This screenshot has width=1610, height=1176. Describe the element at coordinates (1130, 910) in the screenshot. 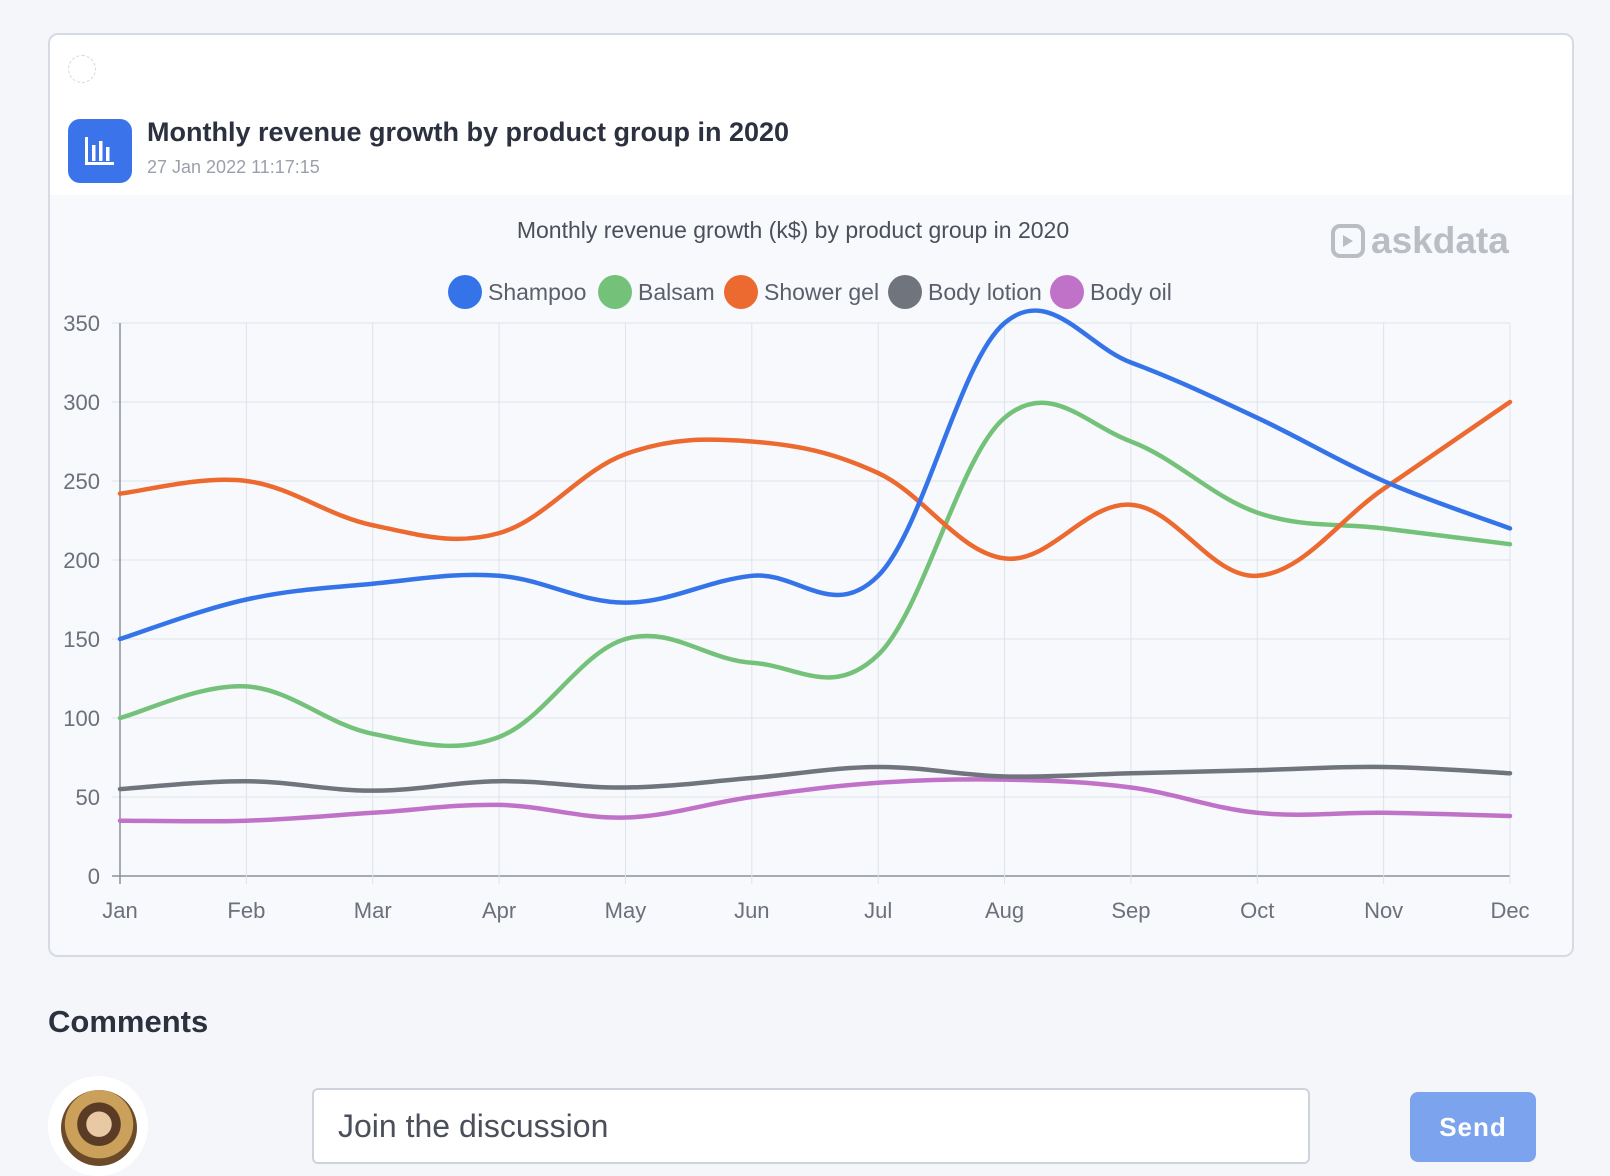

I see `x-tick-label: Sep` at that location.